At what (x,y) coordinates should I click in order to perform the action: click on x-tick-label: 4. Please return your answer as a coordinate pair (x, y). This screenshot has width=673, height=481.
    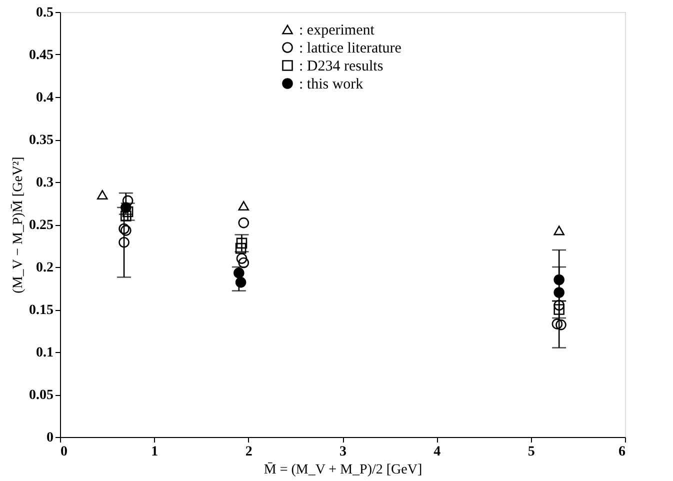
    Looking at the image, I should click on (437, 452).